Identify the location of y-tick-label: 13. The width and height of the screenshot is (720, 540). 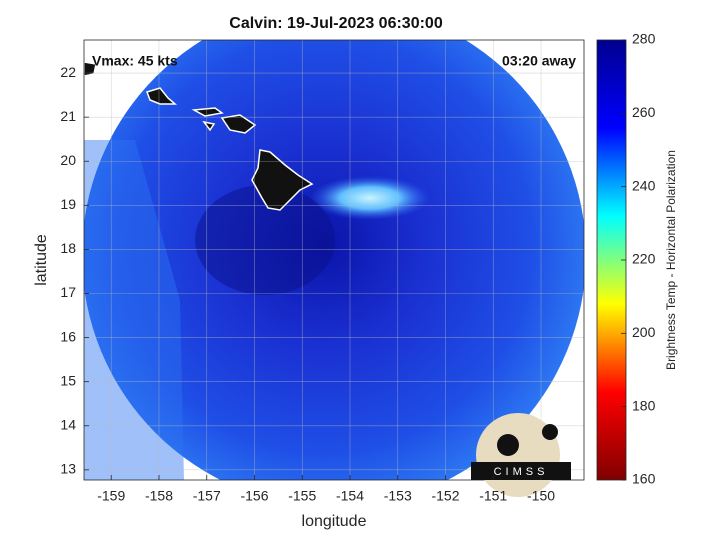
(68, 469).